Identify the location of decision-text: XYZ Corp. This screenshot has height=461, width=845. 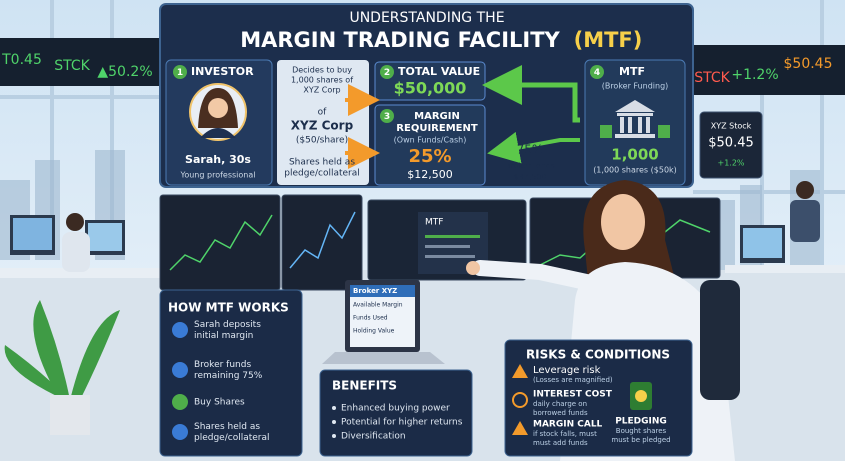
(321, 90).